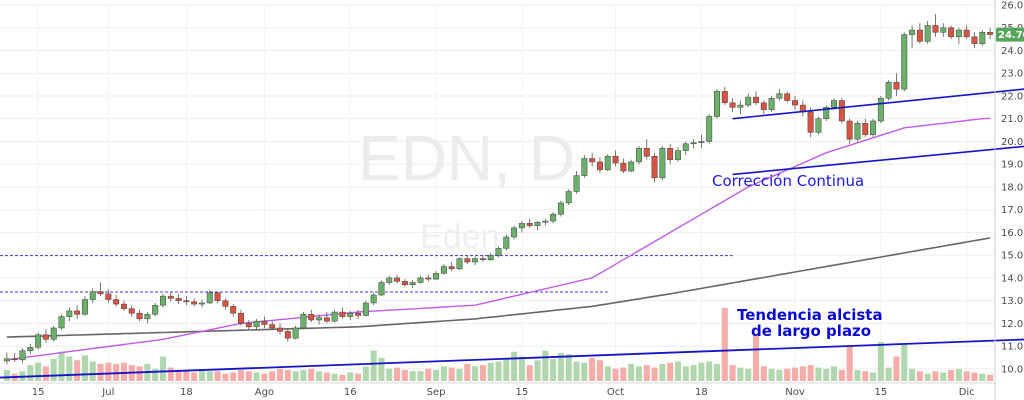 The width and height of the screenshot is (1024, 400). Describe the element at coordinates (1010, 34) in the screenshot. I see `last-price-tag-bg` at that location.